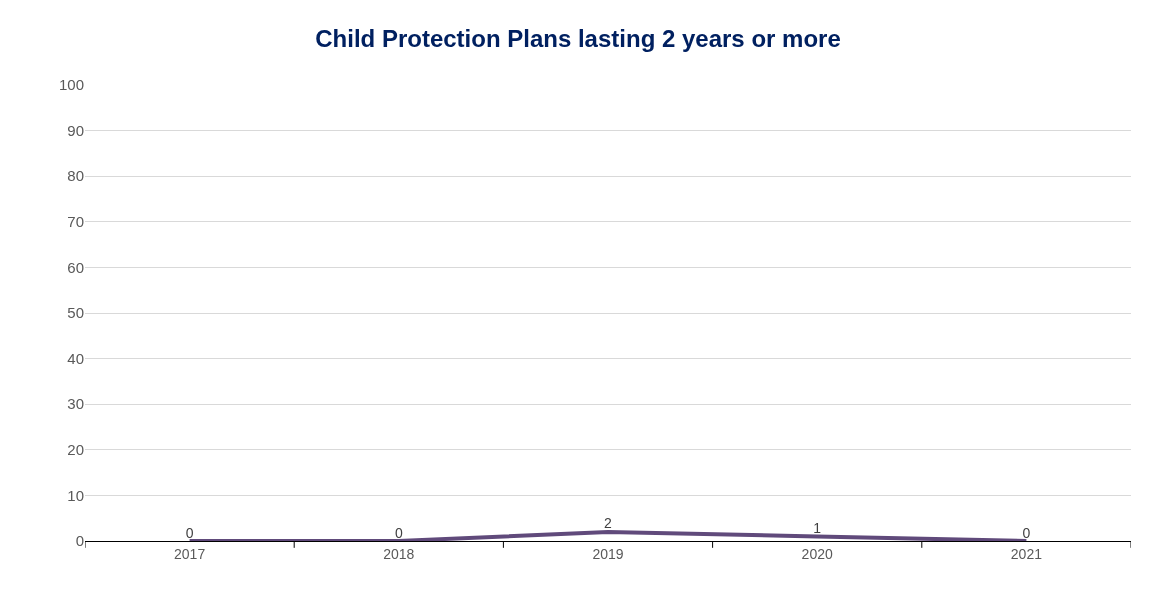  Describe the element at coordinates (75, 222) in the screenshot. I see `y-tick-label: 70` at that location.